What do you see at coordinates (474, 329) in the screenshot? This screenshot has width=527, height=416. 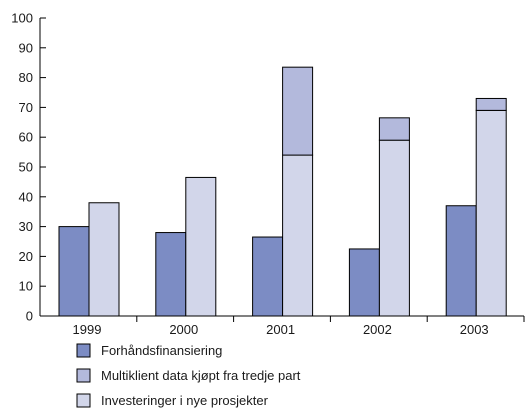 I see `x-tick-label: 2003` at bounding box center [474, 329].